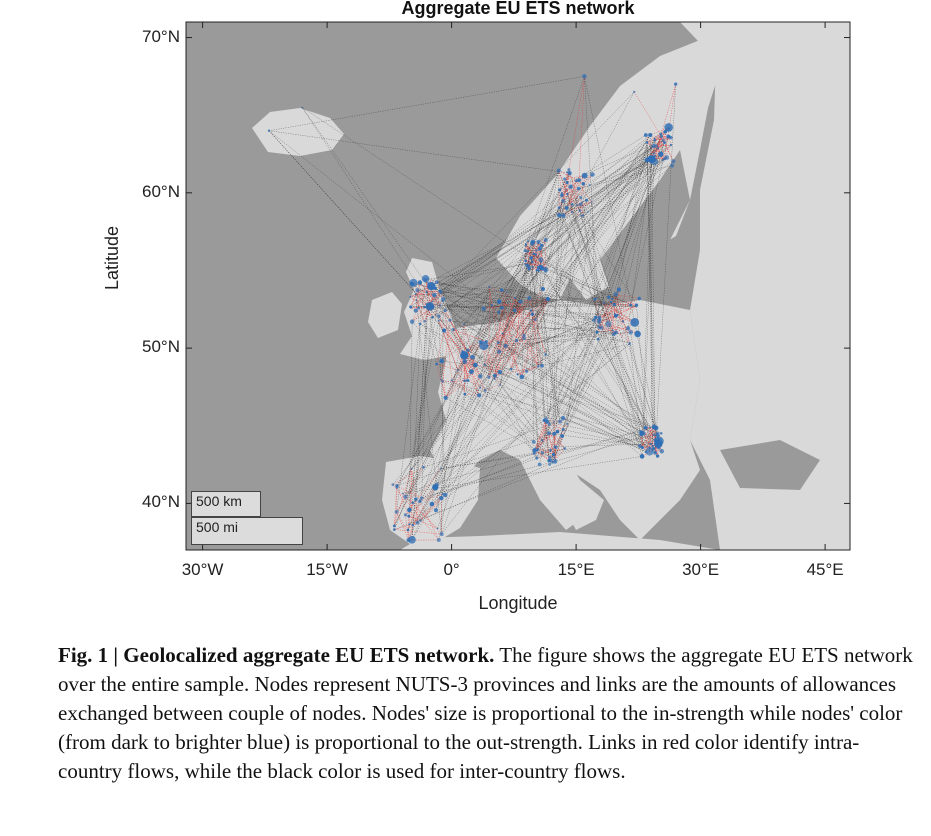  What do you see at coordinates (518, 9) in the screenshot?
I see `chart-title: Aggregate EU ETS network` at bounding box center [518, 9].